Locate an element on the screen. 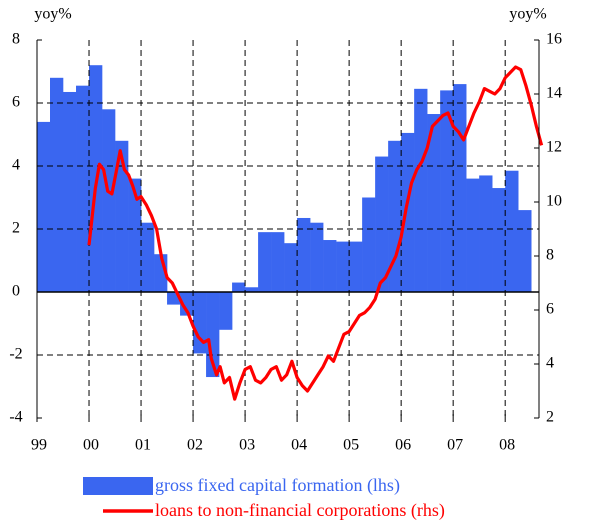 The image size is (606, 527). x-tick-label: 04 is located at coordinates (299, 445).